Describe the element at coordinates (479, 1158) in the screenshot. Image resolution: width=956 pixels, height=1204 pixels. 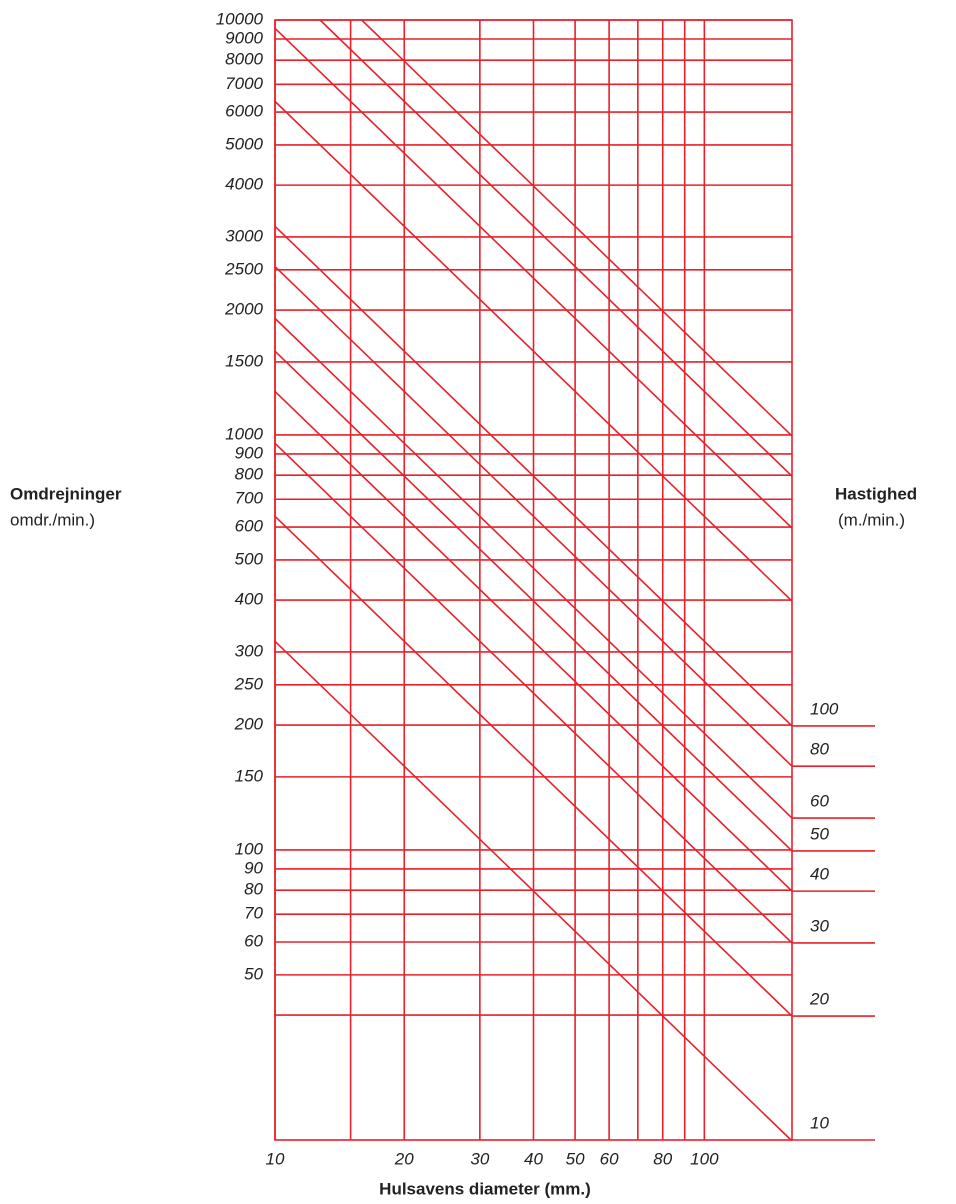
I see `x-tick-label: 30` at that location.